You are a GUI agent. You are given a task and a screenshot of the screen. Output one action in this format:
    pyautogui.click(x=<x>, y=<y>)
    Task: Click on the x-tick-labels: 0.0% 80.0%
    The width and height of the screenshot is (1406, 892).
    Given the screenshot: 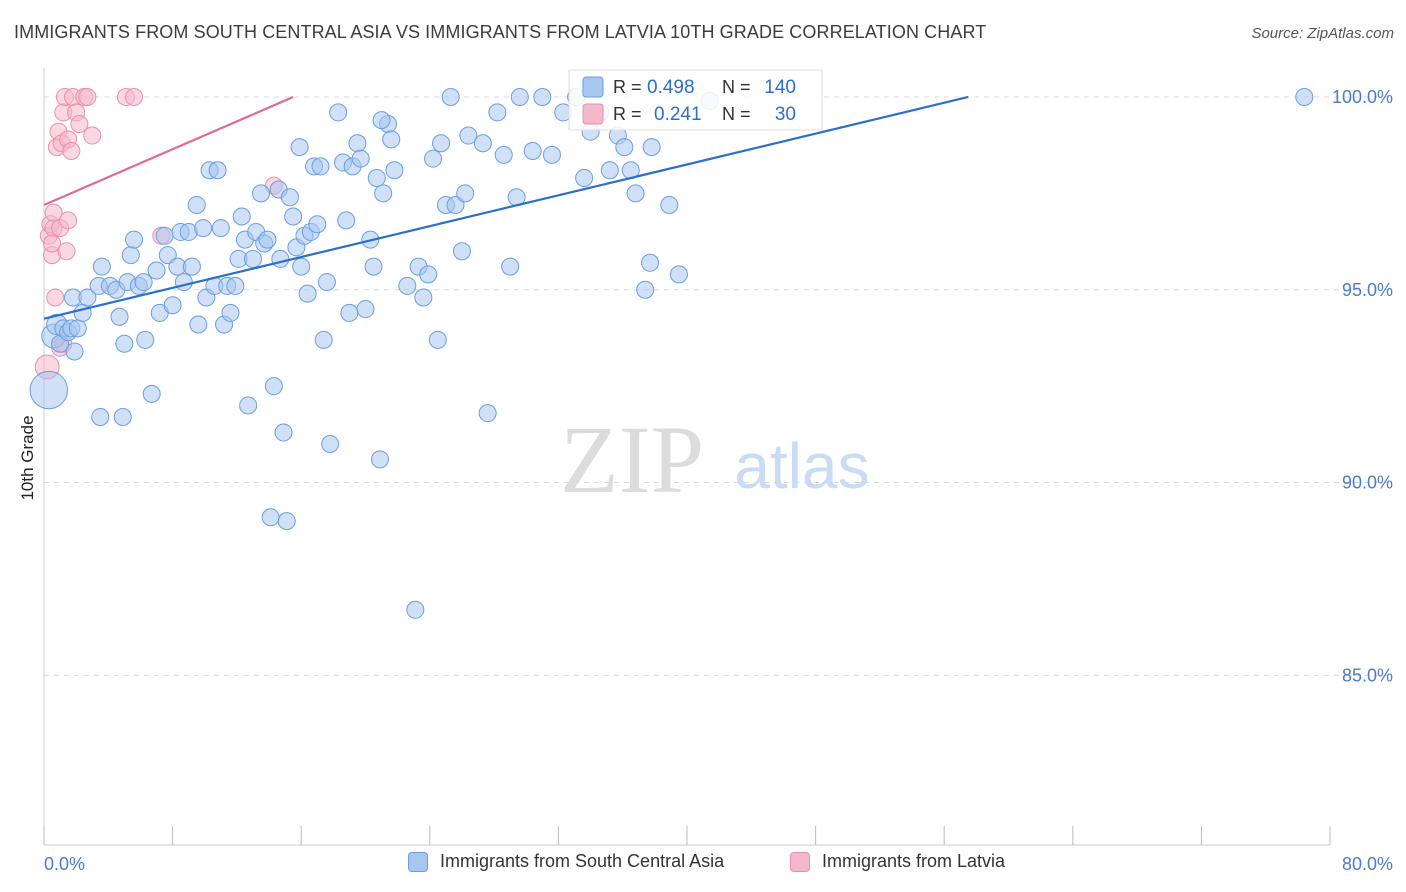 What is the action you would take?
    pyautogui.click(x=718, y=864)
    